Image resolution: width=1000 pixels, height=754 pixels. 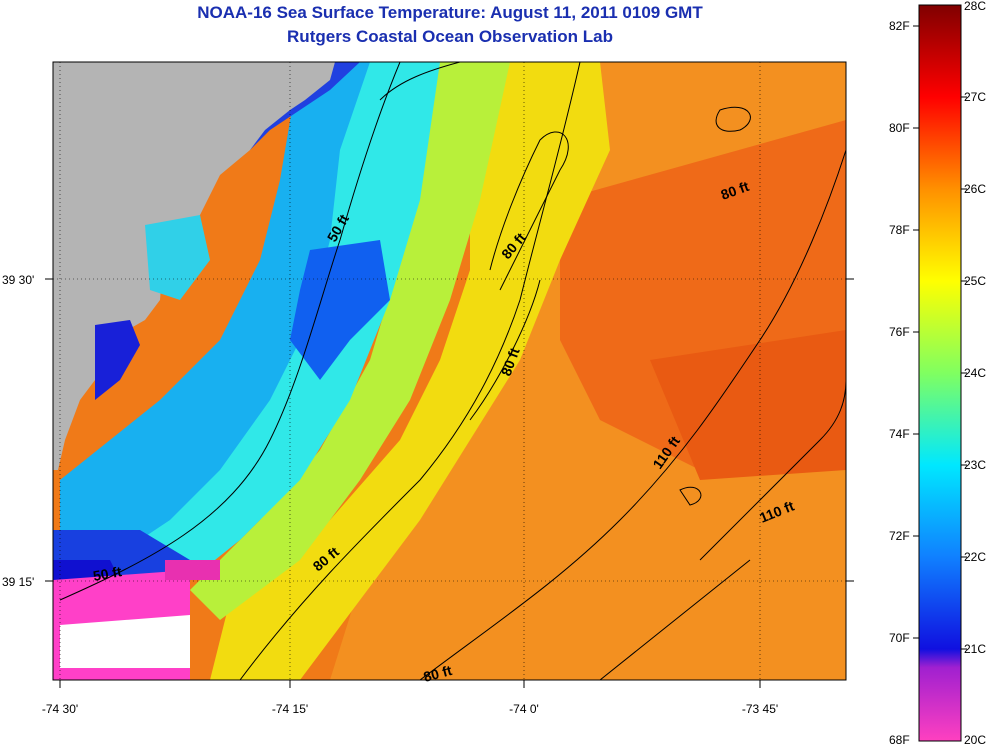 I want to click on longitude-label: -74 0', so click(x=524, y=709).